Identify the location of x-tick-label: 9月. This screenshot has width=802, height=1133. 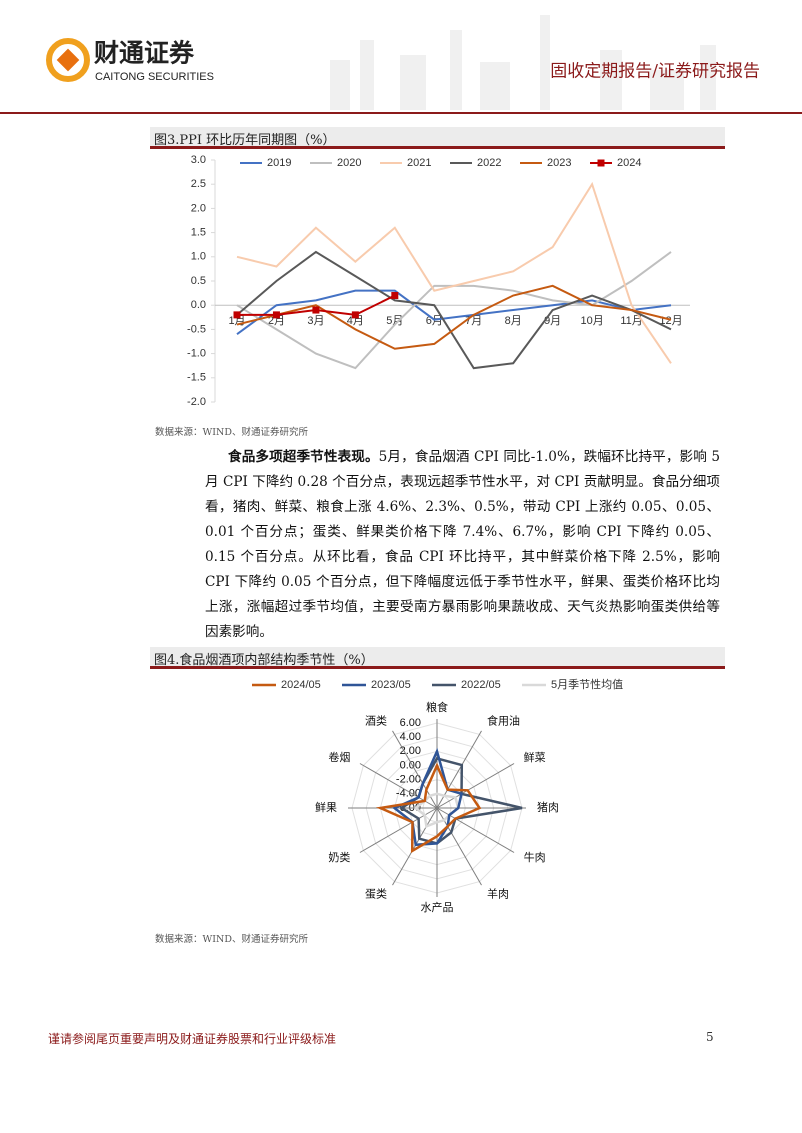
(552, 321).